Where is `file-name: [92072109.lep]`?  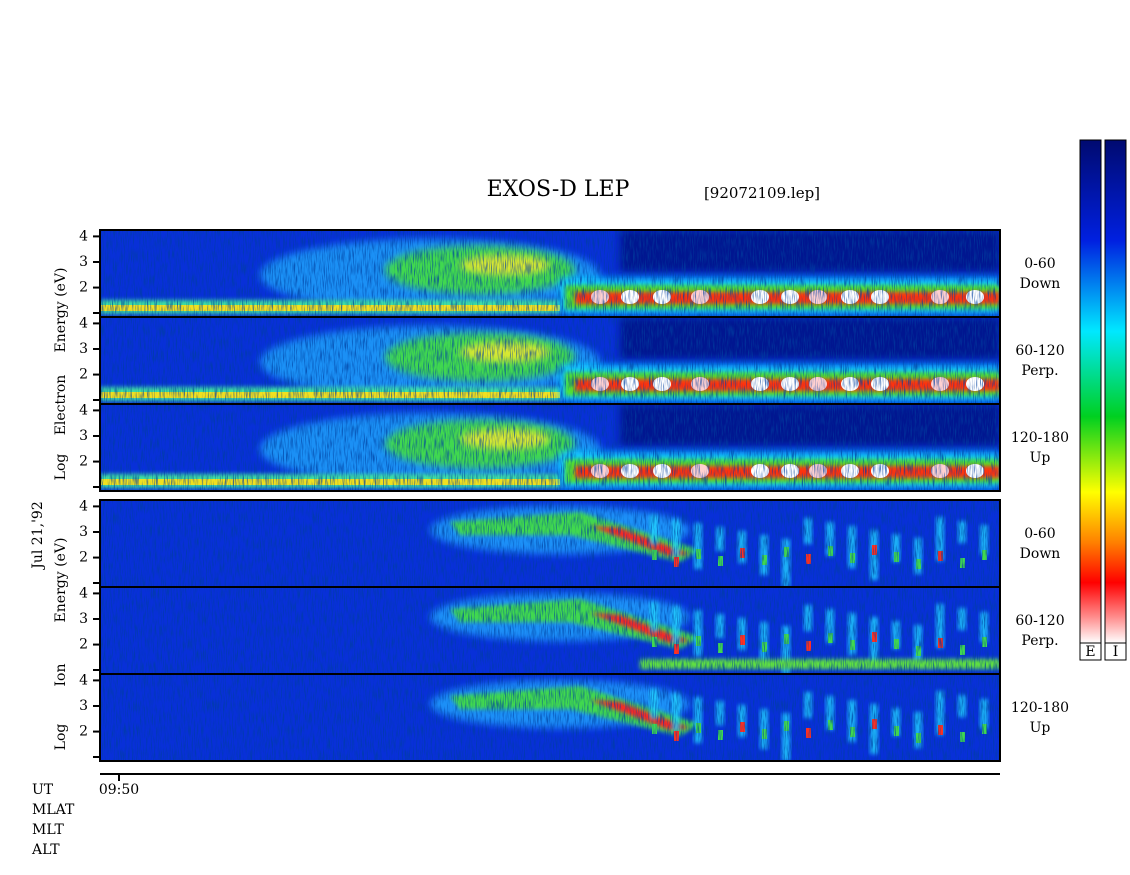 file-name: [92072109.lep] is located at coordinates (762, 193).